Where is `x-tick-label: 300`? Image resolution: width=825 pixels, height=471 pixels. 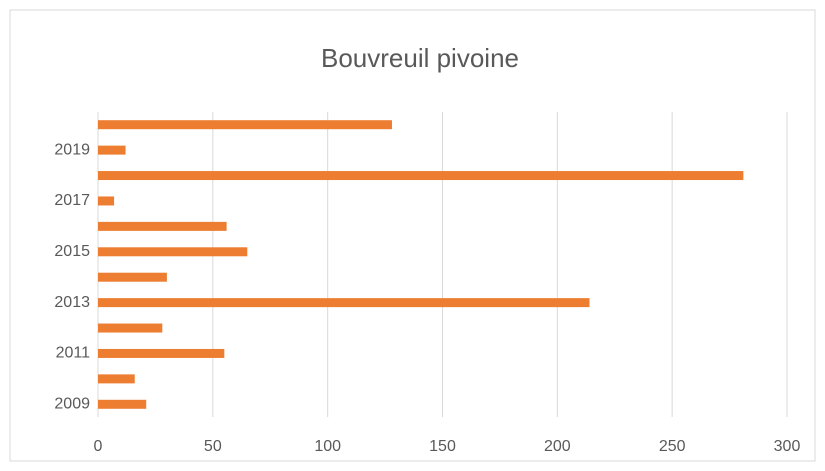
x-tick-label: 300 is located at coordinates (787, 446).